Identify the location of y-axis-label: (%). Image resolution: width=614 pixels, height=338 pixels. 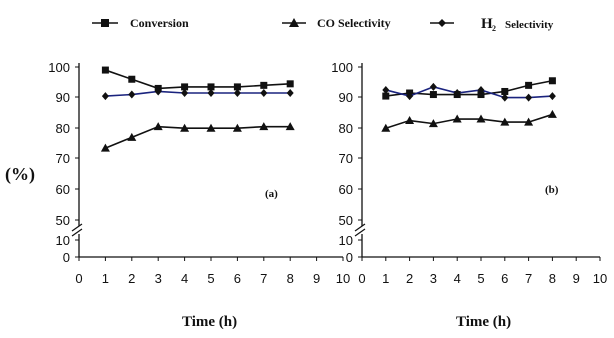
(20, 174).